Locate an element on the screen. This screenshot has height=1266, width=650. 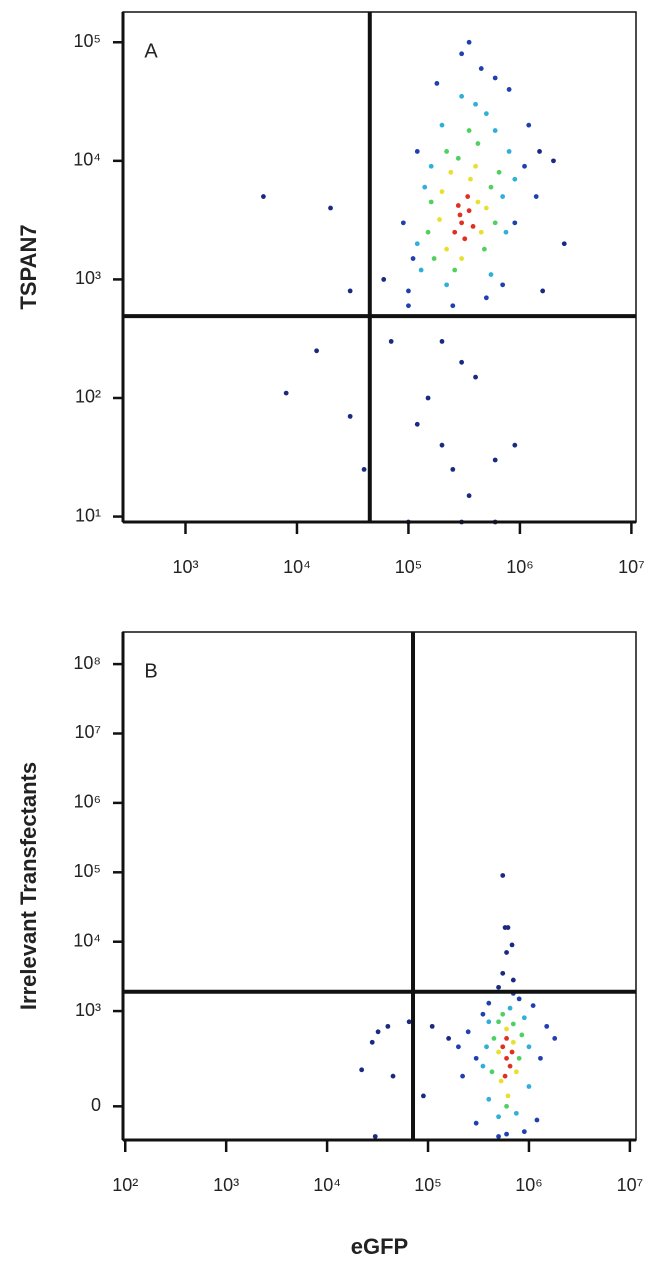
y-tick-label: 0 is located at coordinates (96, 1105).